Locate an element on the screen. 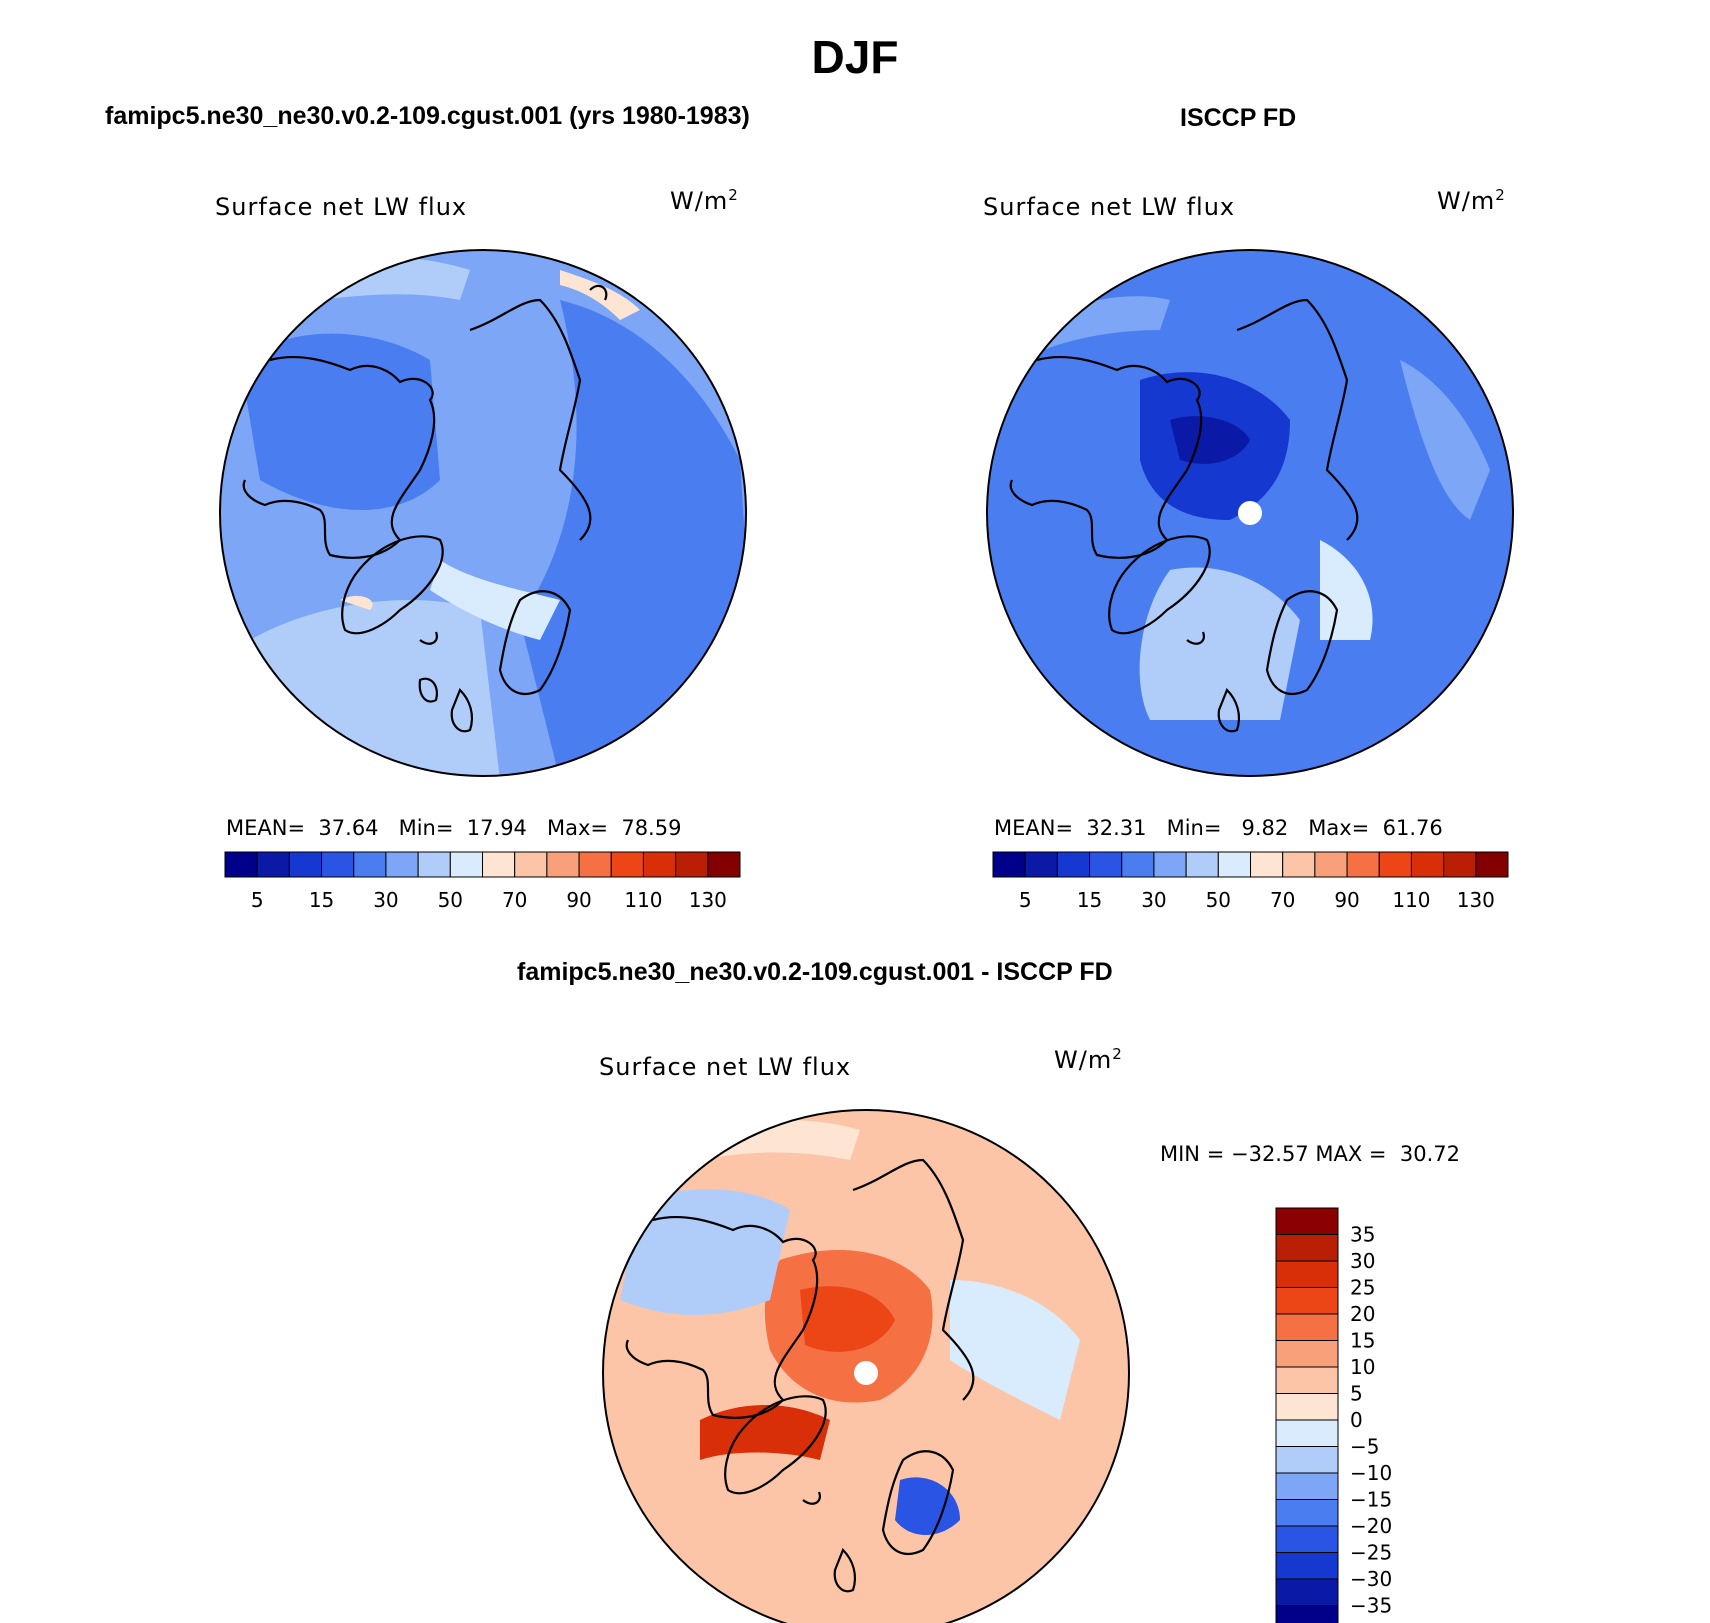 The width and height of the screenshot is (1710, 1623). colorbar-3-tick-label: −35 is located at coordinates (1371, 1606).